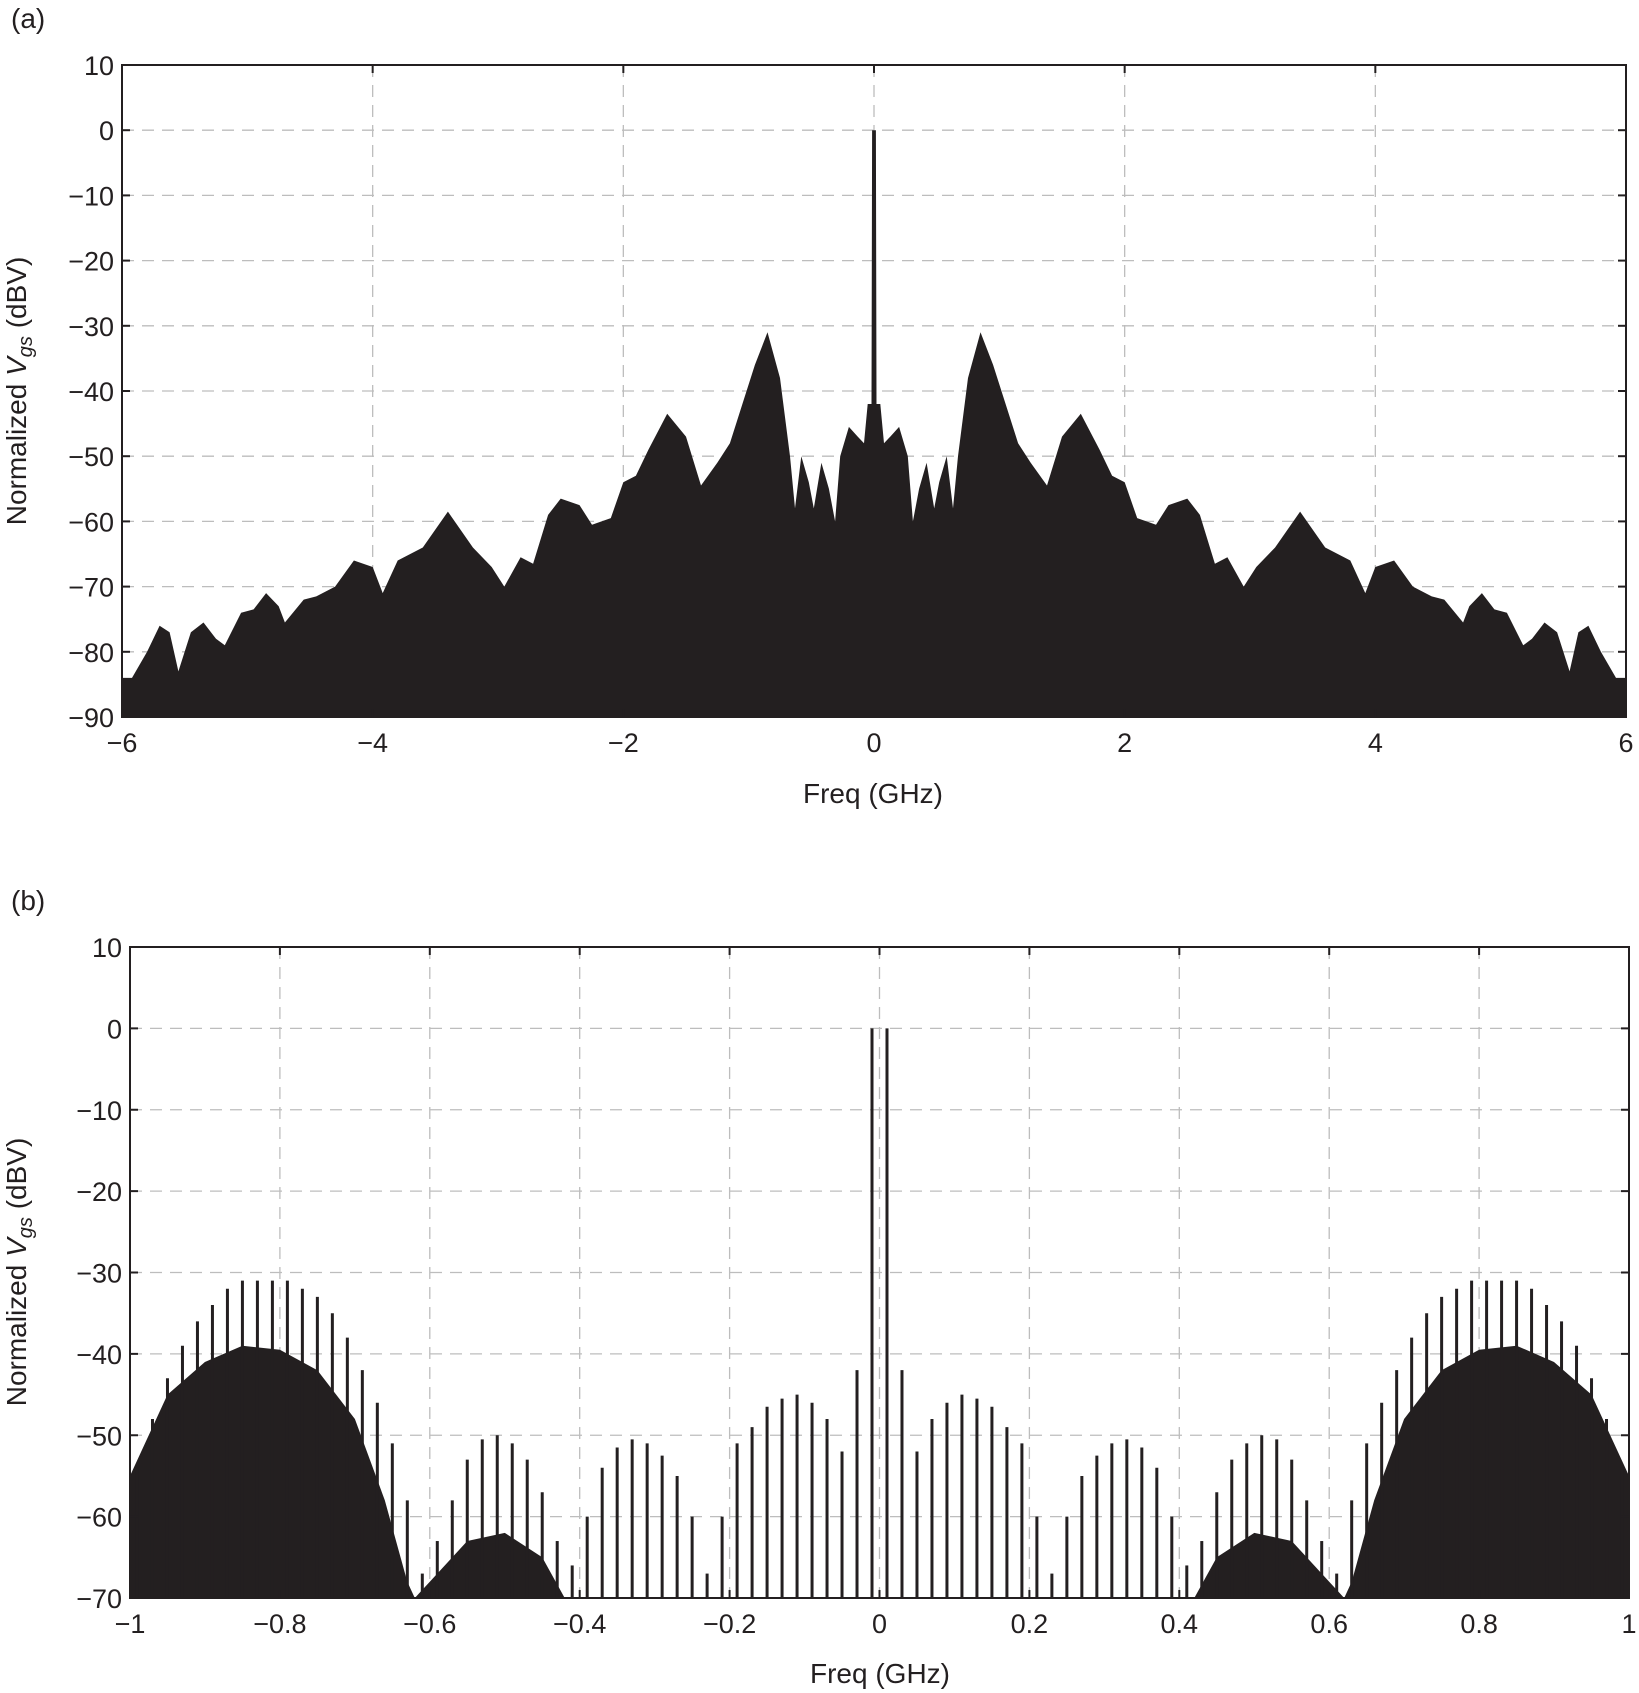 The height and width of the screenshot is (1693, 1639). What do you see at coordinates (429, 1624) in the screenshot?
I see `x-tick-label: −0.6` at bounding box center [429, 1624].